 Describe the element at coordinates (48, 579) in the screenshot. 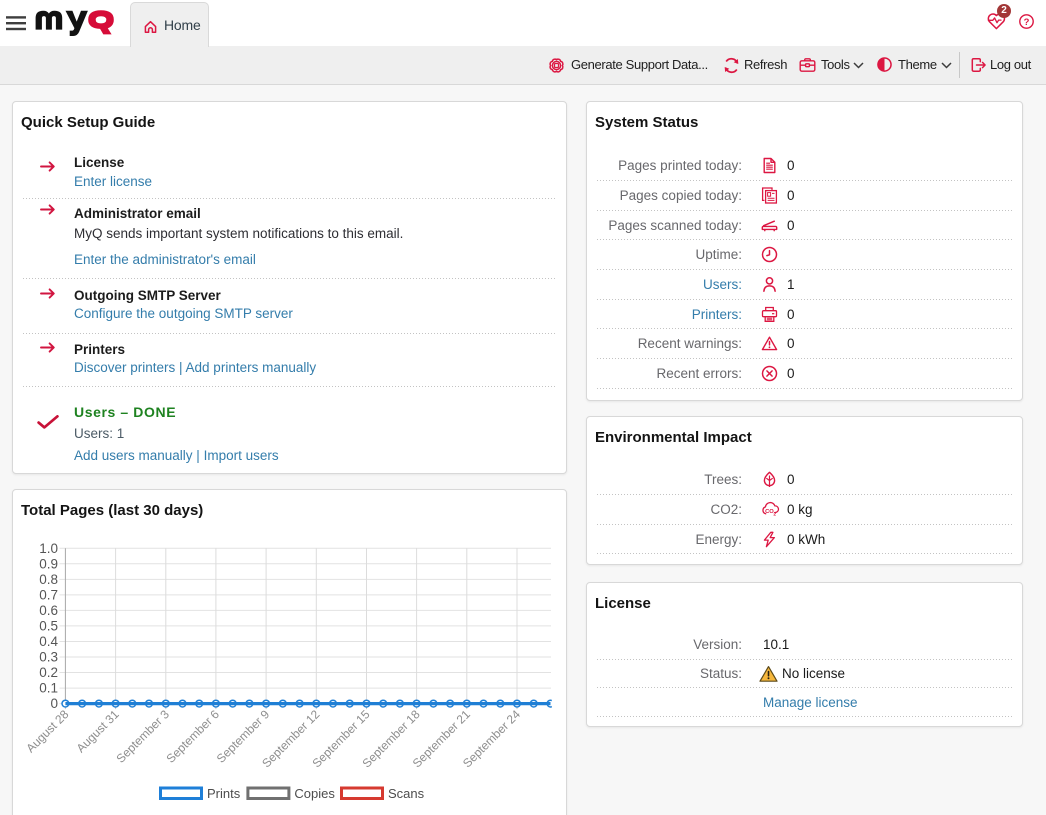

I see `svg-text: 0.8` at that location.